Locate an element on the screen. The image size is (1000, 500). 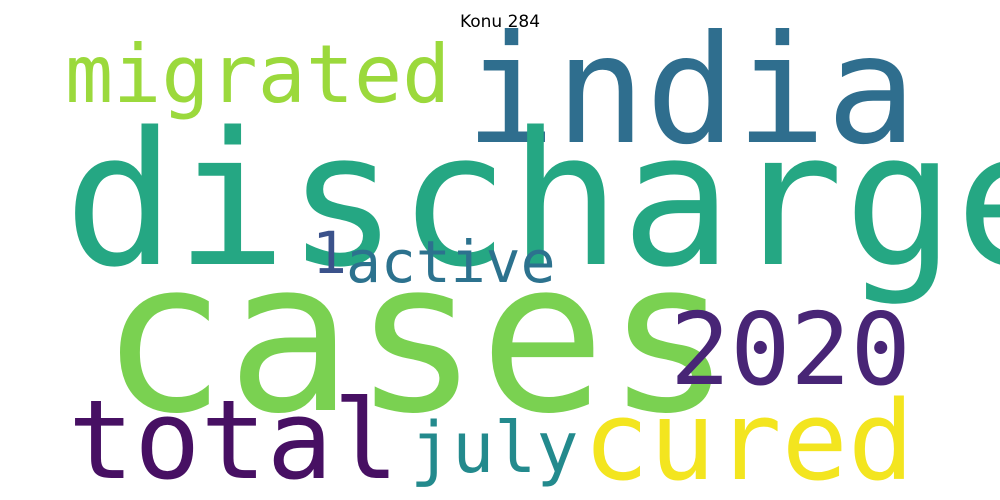
word-cured: cured is located at coordinates (749, 438).